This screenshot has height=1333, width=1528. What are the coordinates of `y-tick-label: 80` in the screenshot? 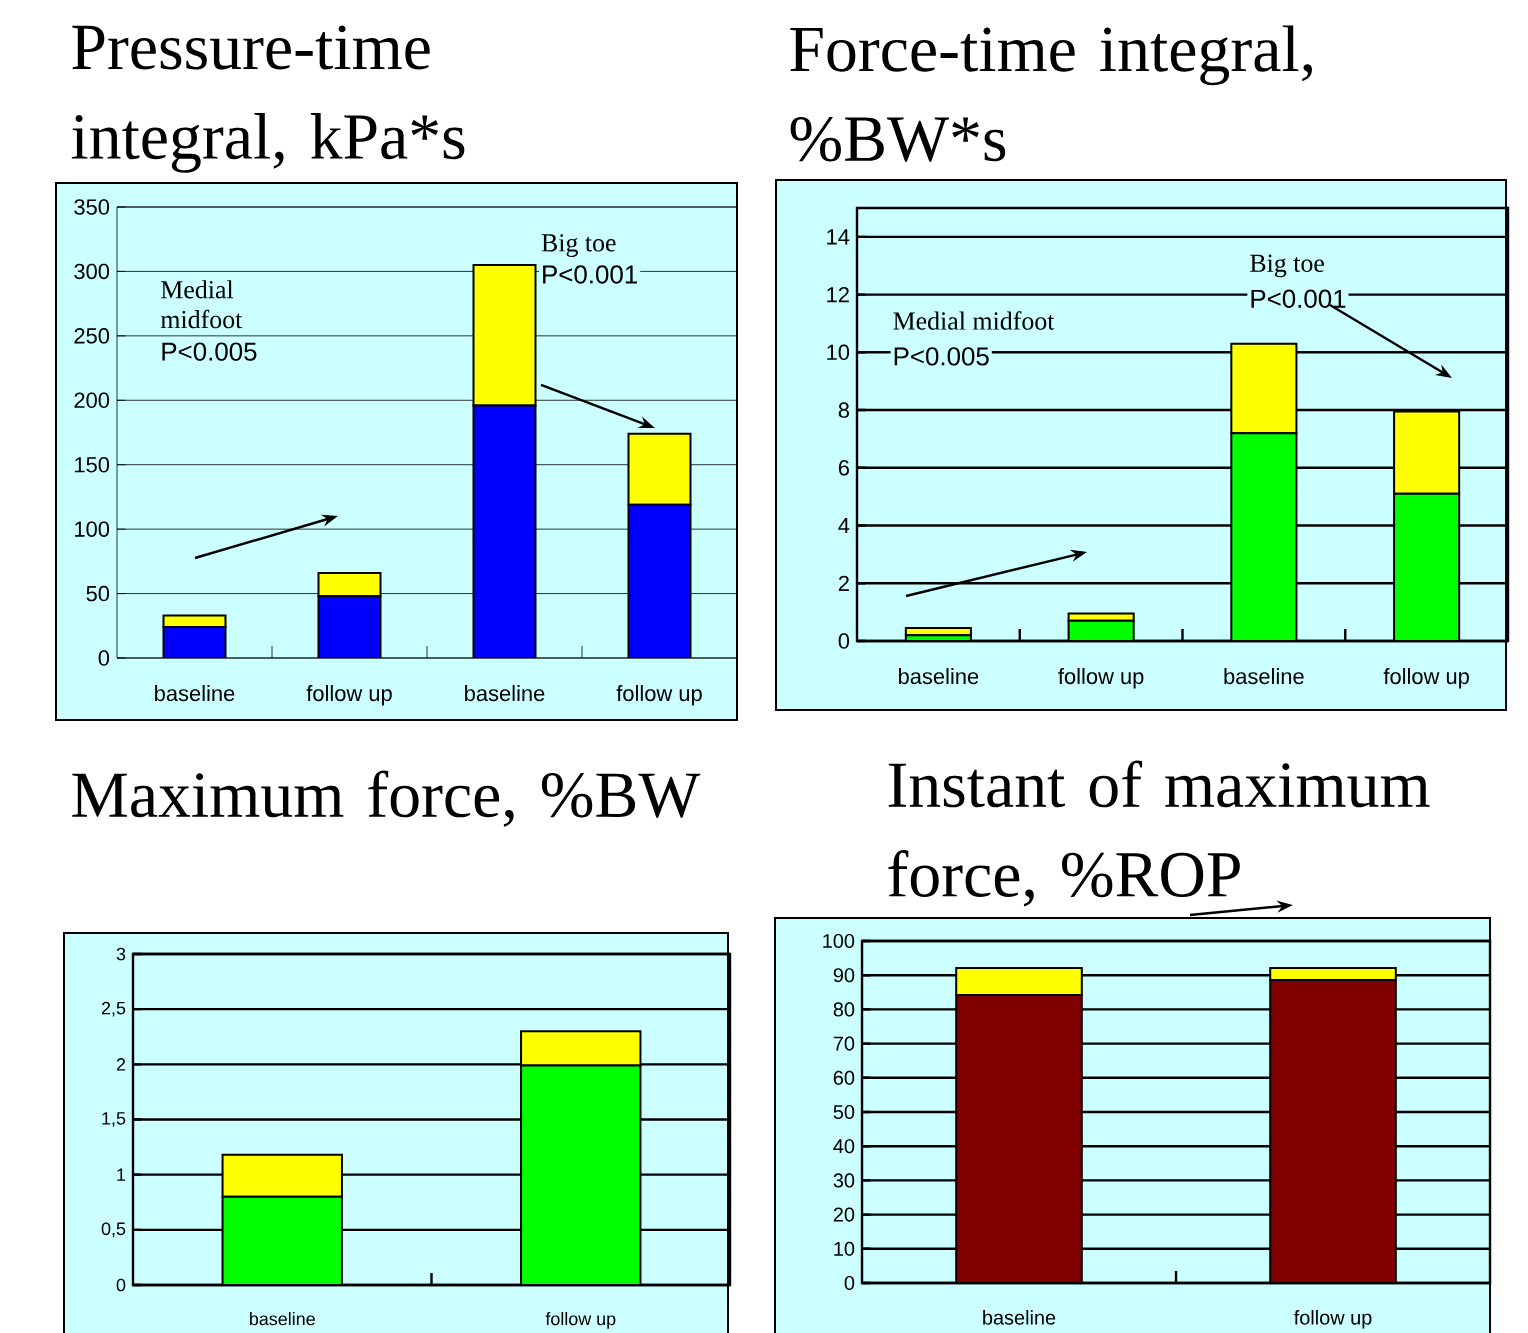 It's located at (844, 1009).